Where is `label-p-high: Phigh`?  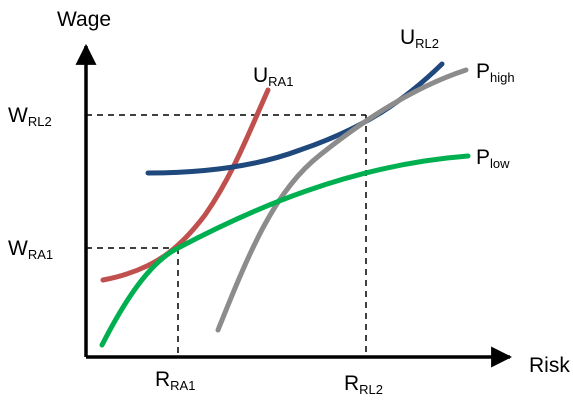 label-p-high: Phigh is located at coordinates (495, 72).